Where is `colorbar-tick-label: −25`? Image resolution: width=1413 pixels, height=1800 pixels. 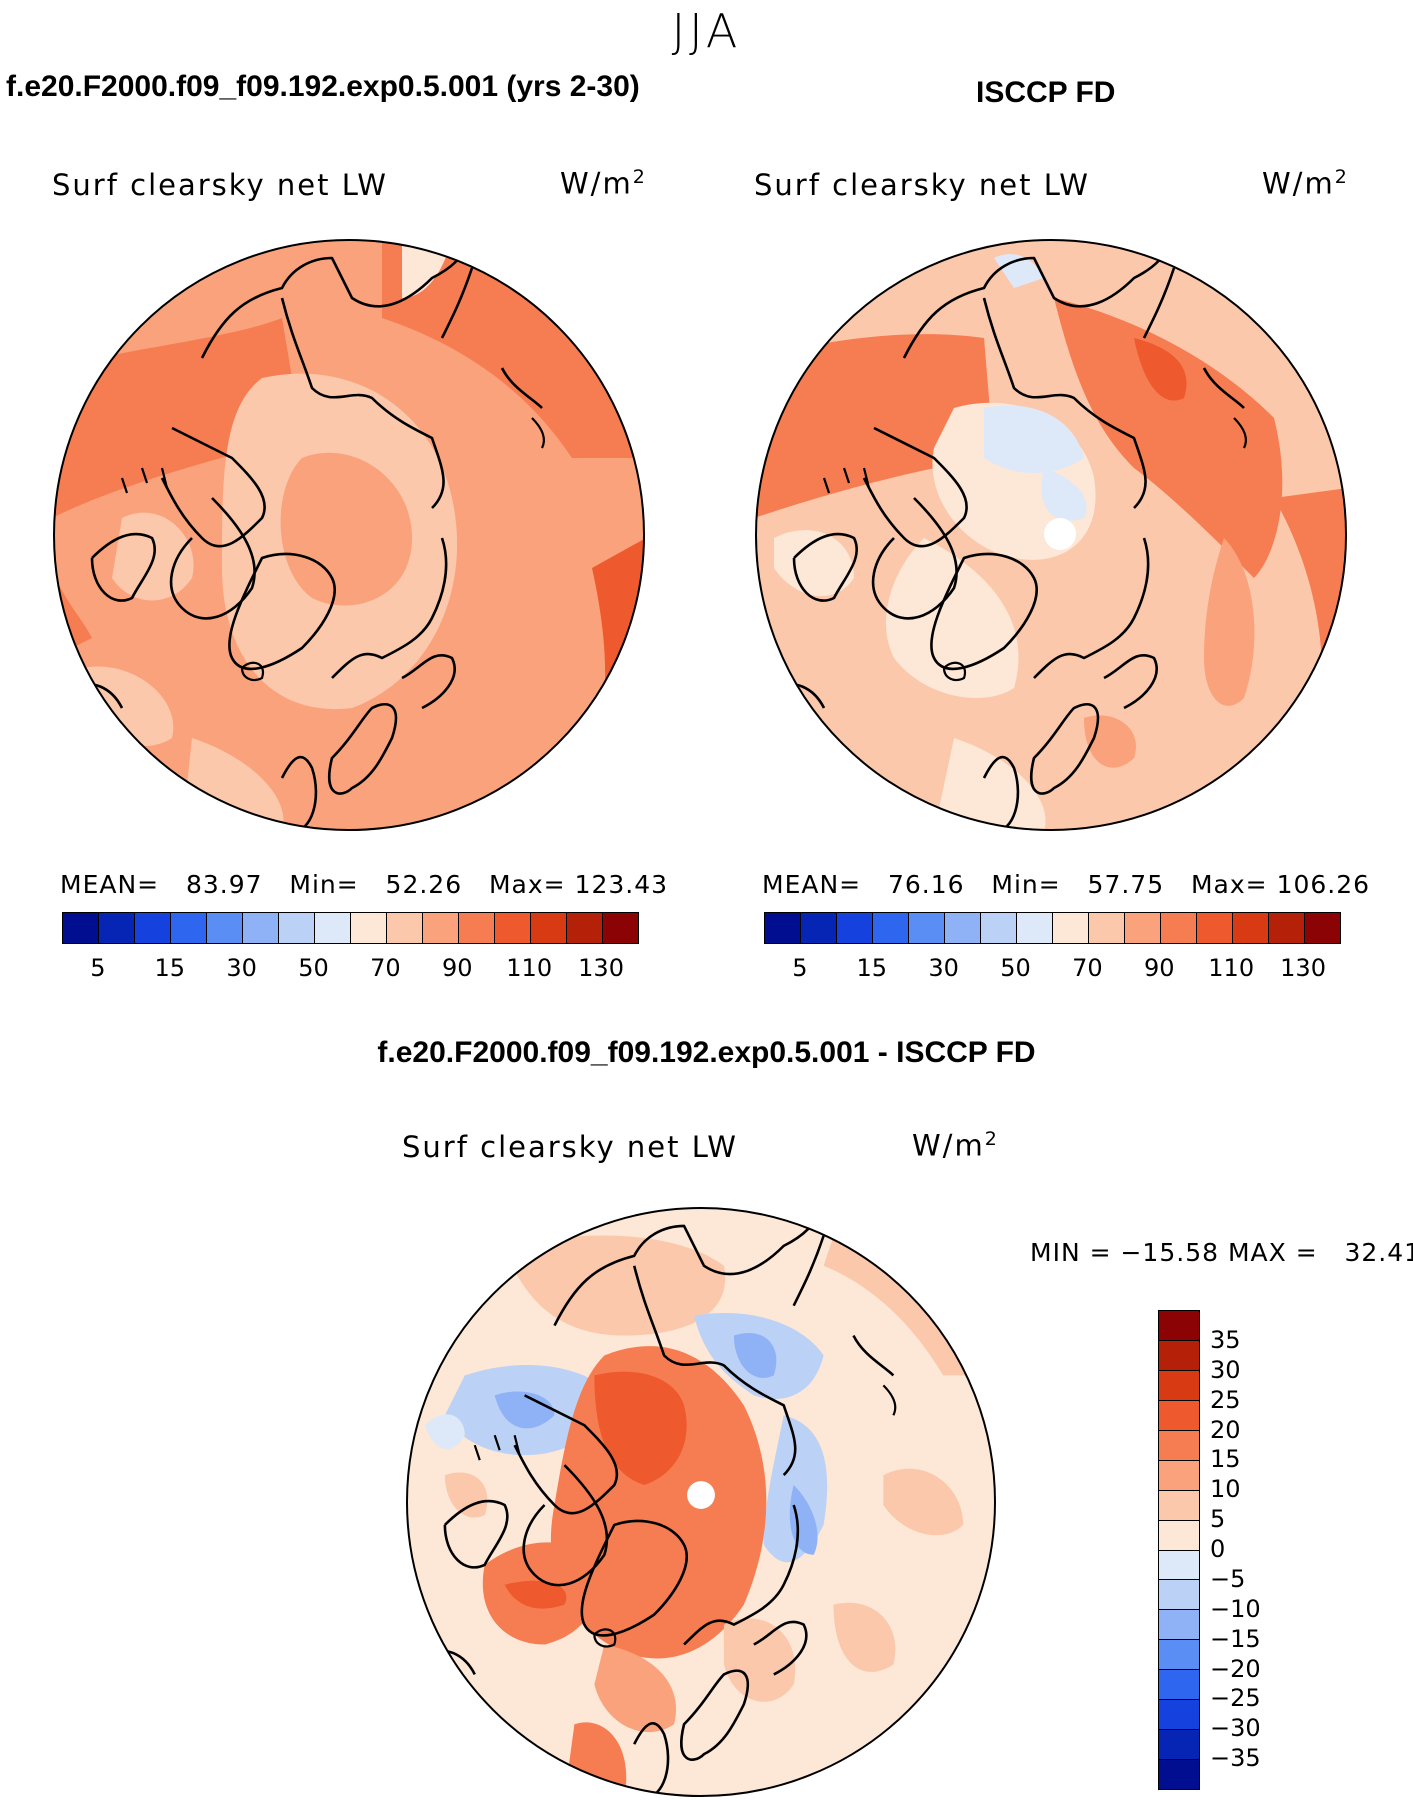 colorbar-tick-label: −25 is located at coordinates (1235, 1698).